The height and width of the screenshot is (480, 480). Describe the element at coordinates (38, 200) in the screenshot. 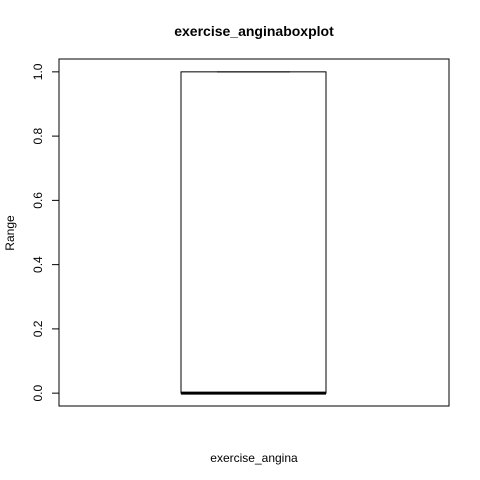

I see `y-tick-label-3: 0.6` at that location.